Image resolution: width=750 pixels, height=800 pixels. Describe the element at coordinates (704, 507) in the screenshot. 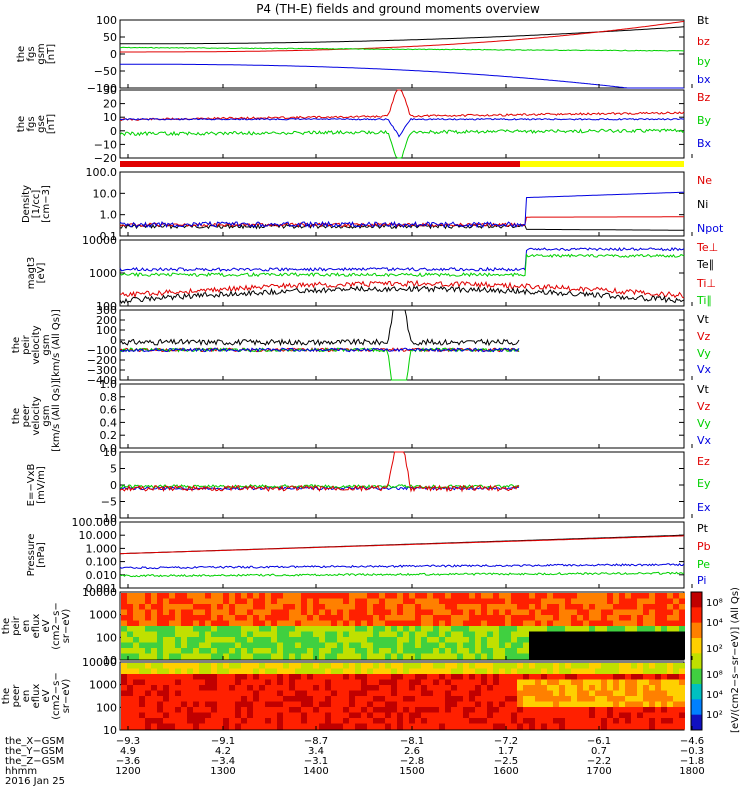

I see `legend-entry: Ex` at that location.